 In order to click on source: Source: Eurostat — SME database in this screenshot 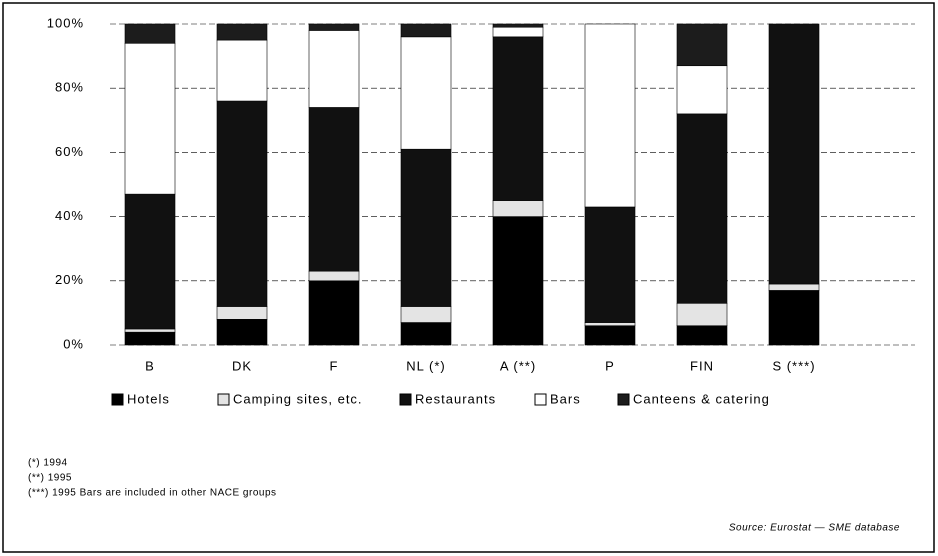, I will do `click(814, 528)`.